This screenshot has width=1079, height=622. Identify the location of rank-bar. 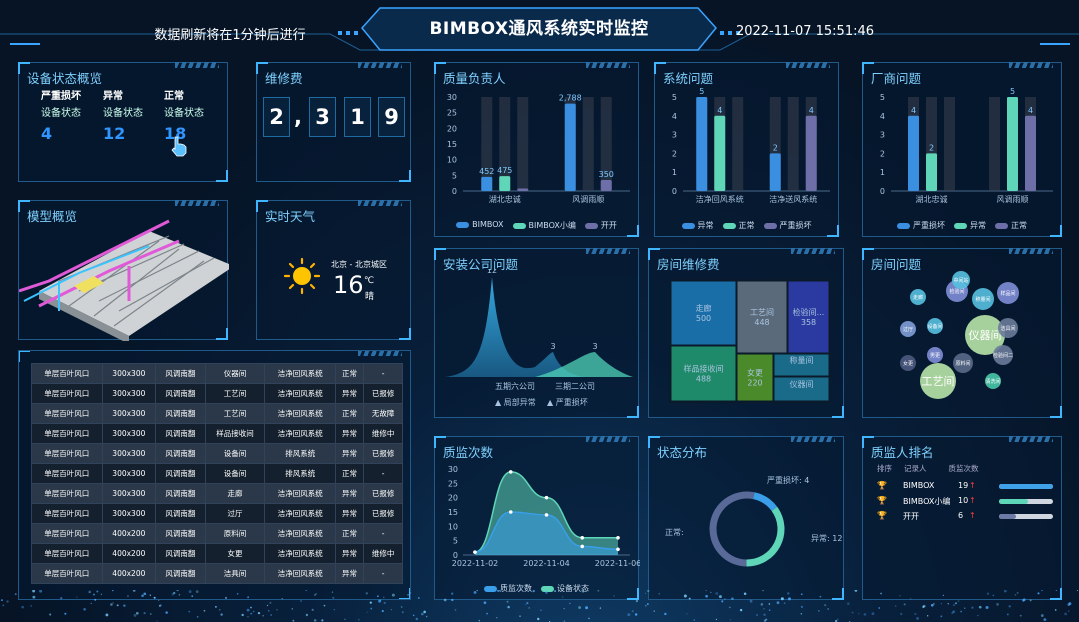
(1008, 516).